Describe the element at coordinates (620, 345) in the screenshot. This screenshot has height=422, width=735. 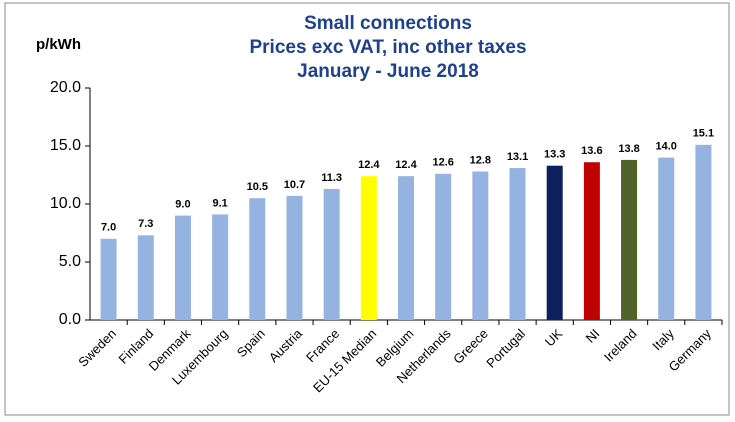
I see `x-tick-label: Ireland` at that location.